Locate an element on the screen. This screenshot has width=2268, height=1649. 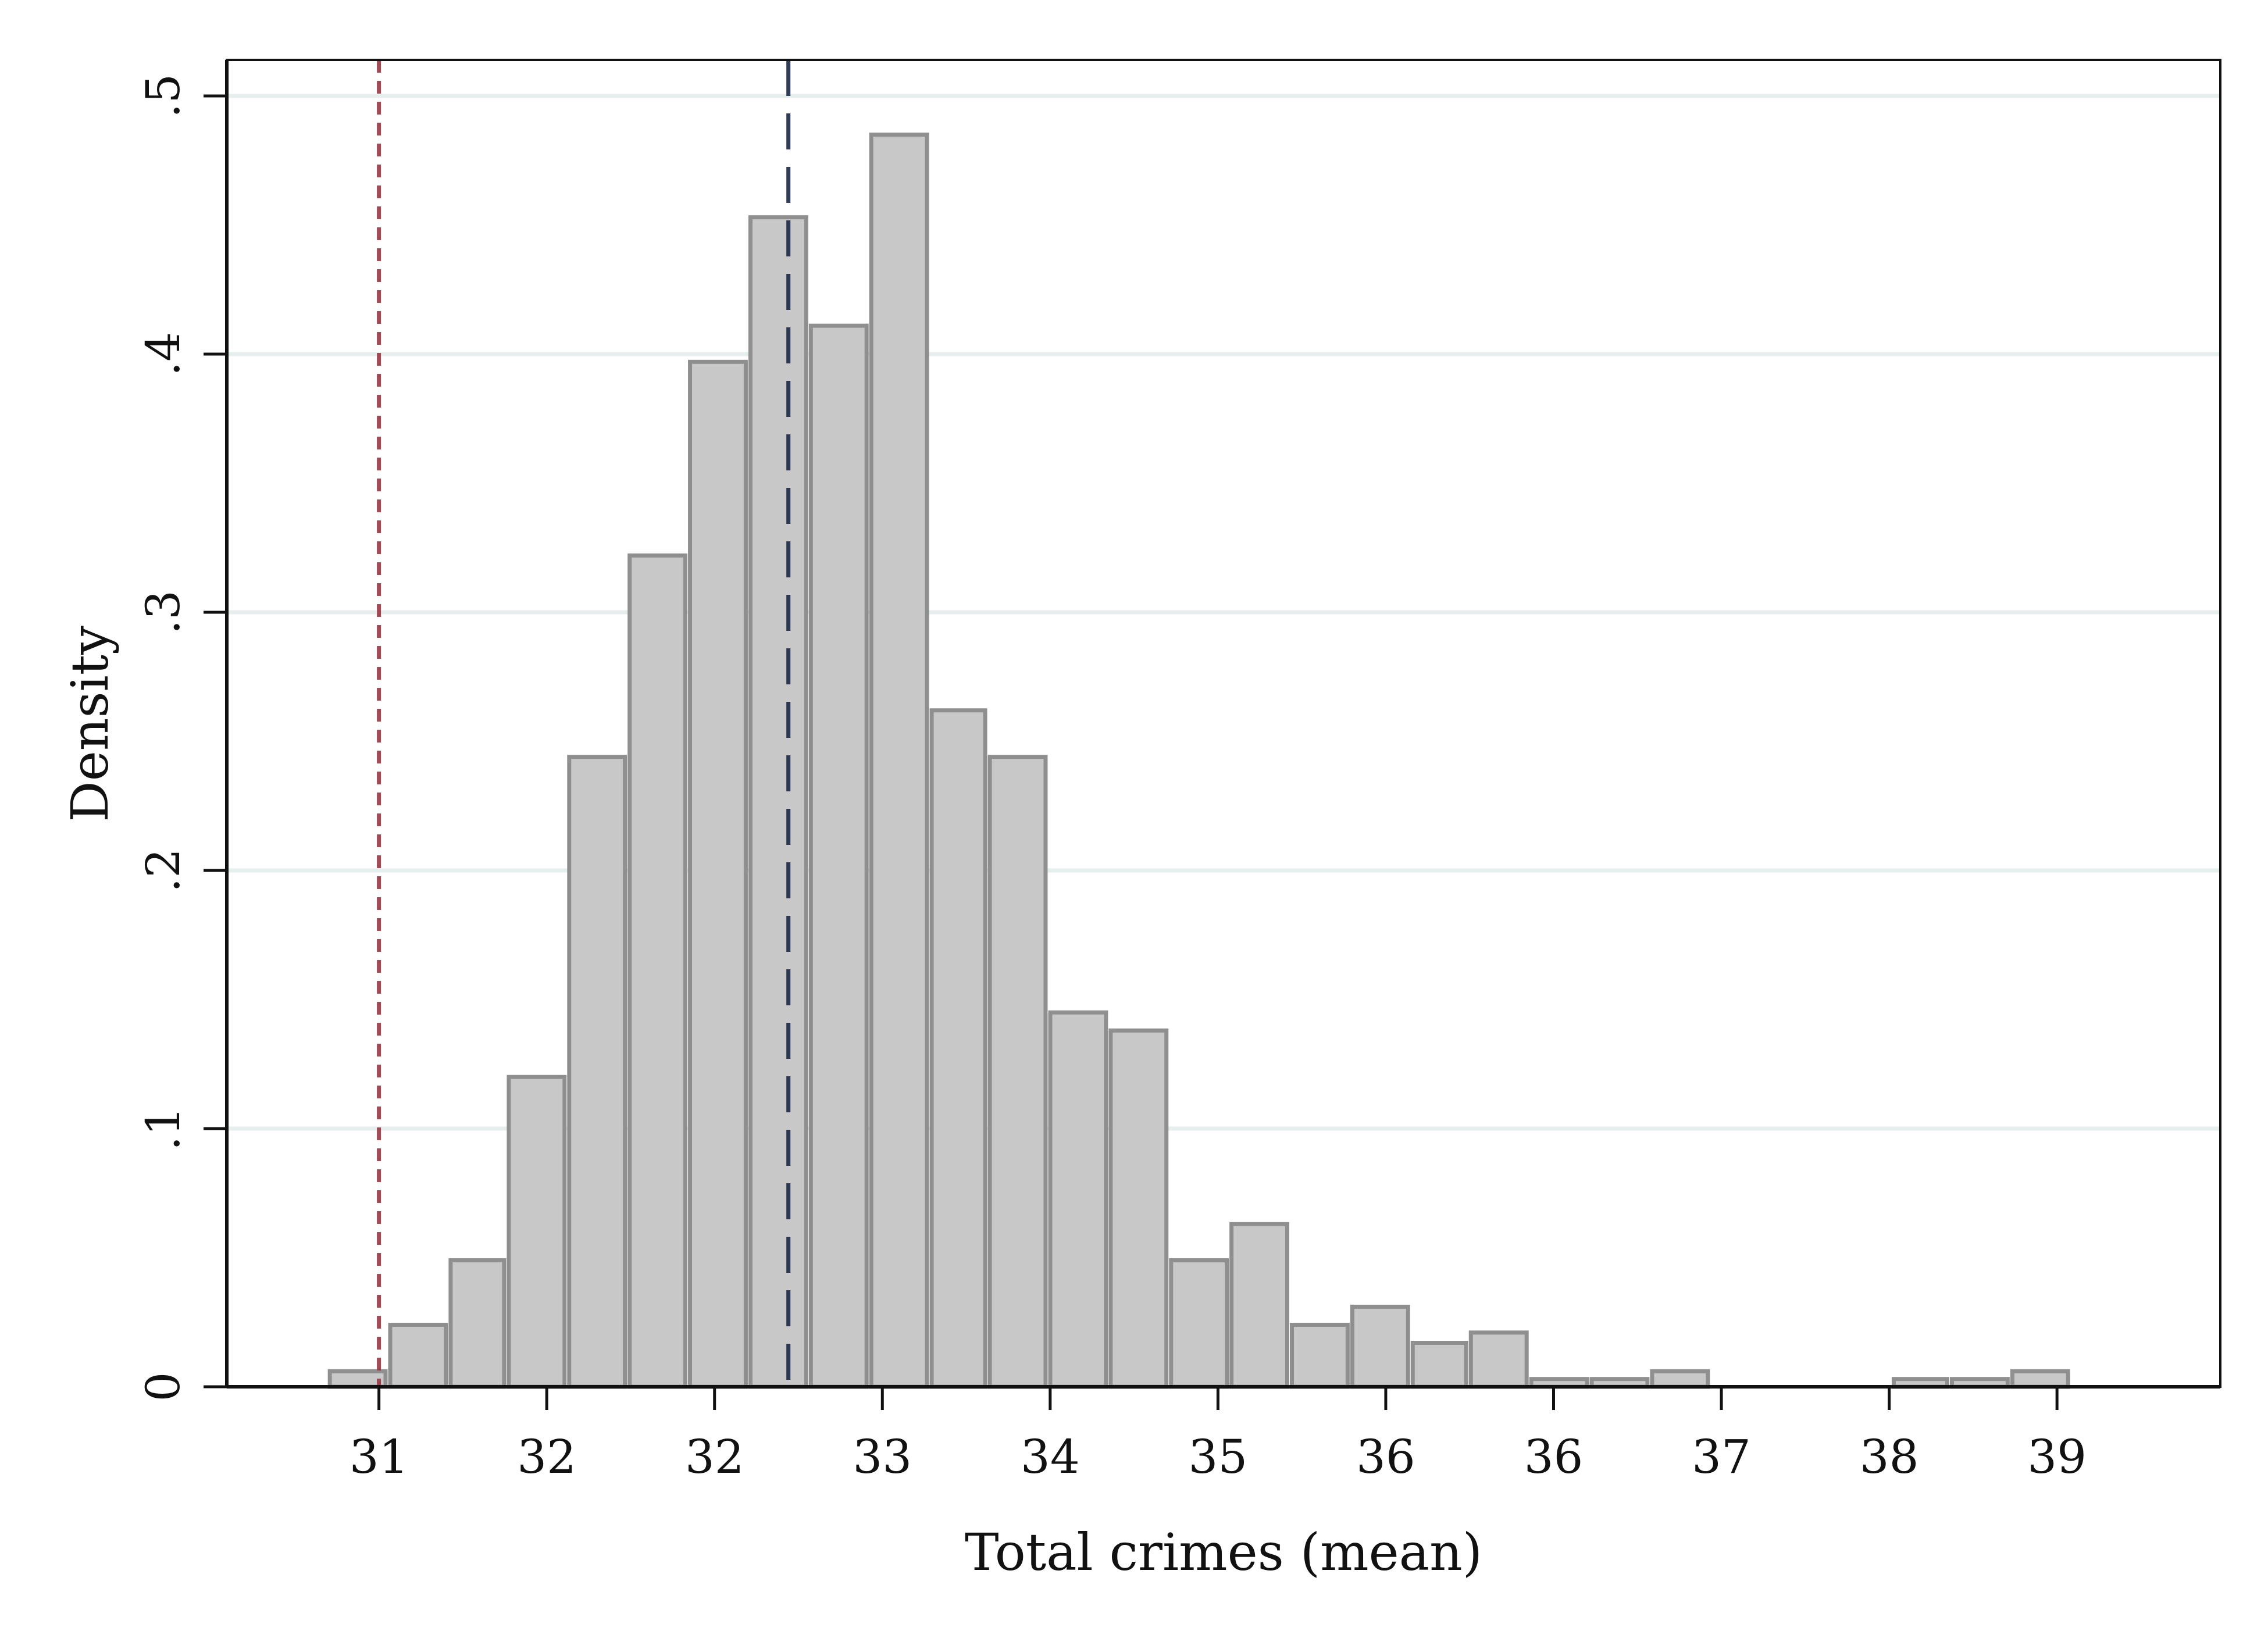
y-axis-ticks: 0 .1 .2 .3 .4 .5 is located at coordinates (181, 738).